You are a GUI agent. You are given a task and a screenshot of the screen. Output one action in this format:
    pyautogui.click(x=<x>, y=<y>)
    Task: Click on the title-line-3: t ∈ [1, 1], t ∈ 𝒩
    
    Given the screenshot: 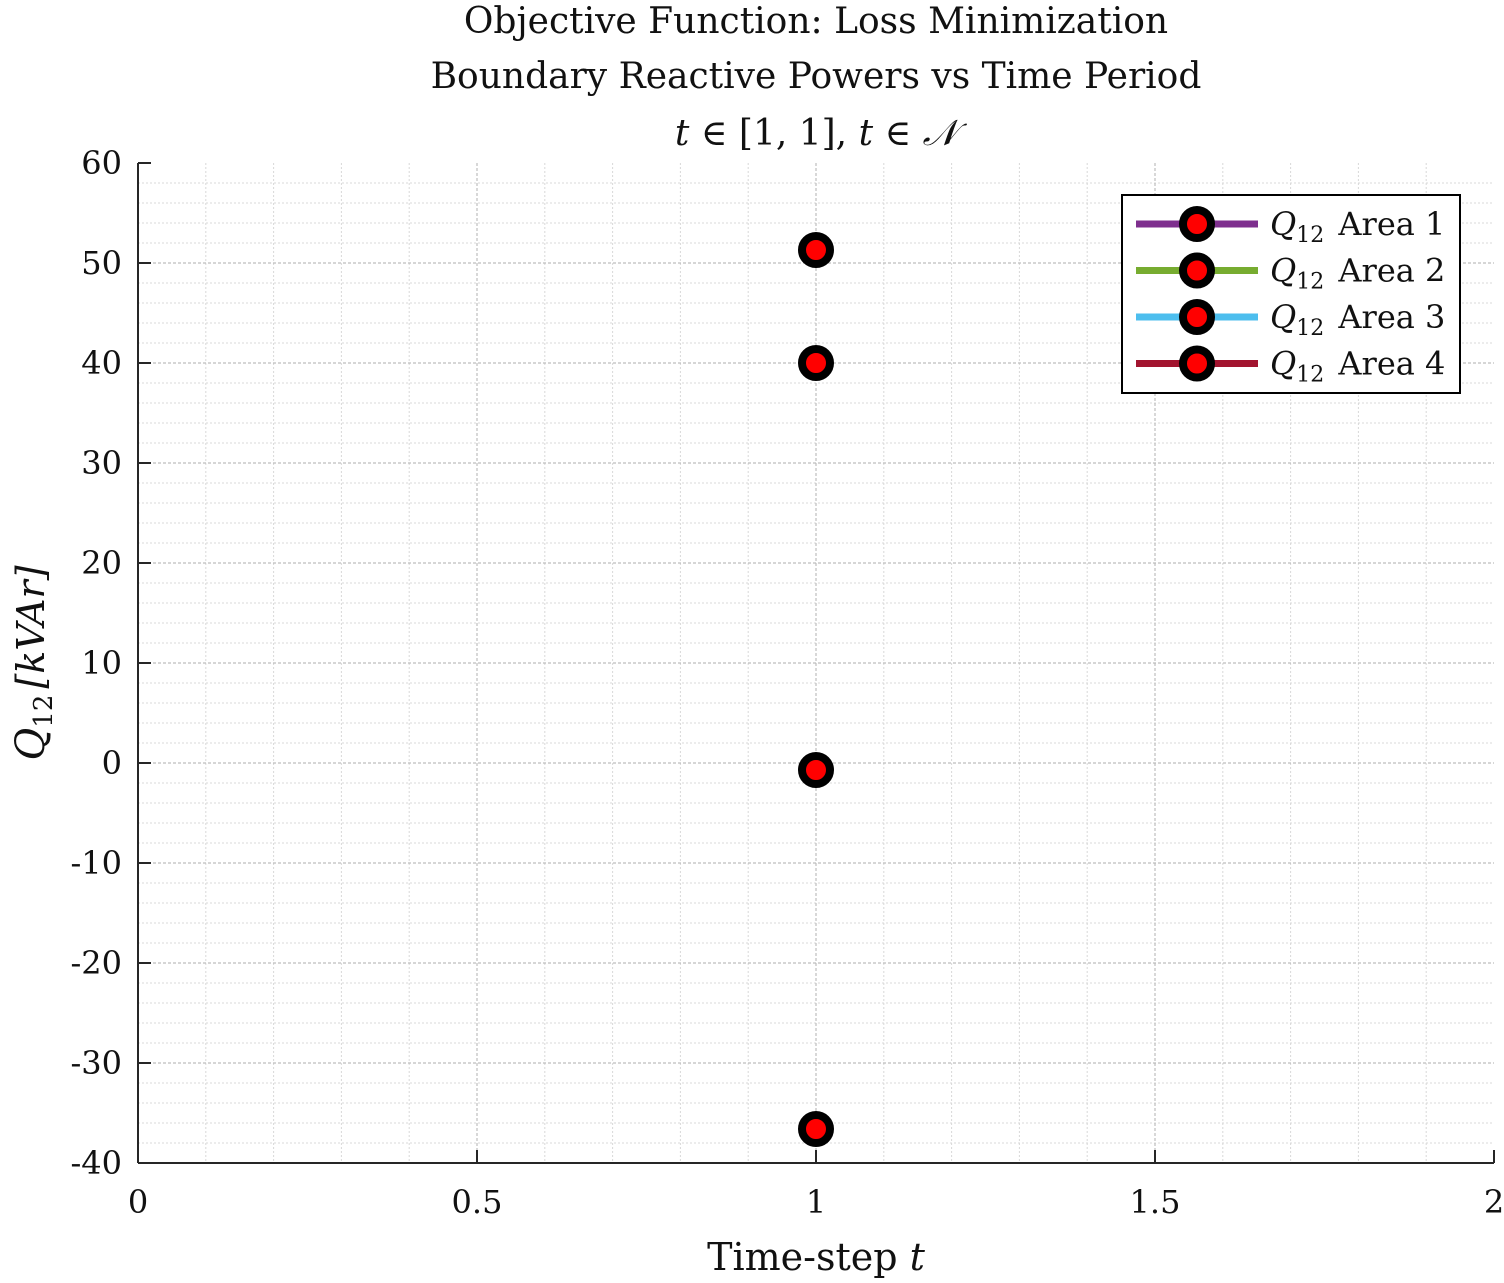 What is the action you would take?
    pyautogui.click(x=821, y=133)
    